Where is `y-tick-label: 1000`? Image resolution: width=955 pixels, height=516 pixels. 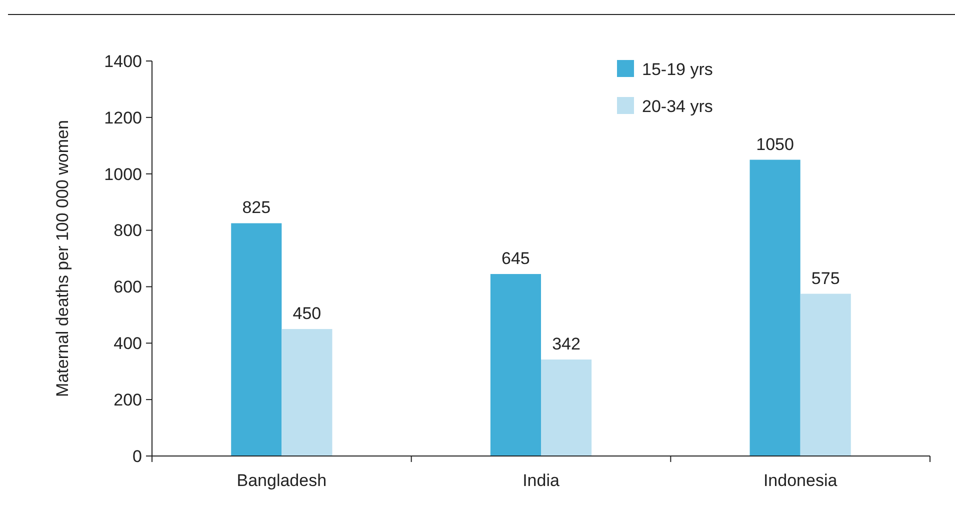
y-tick-label: 1000 is located at coordinates (123, 174).